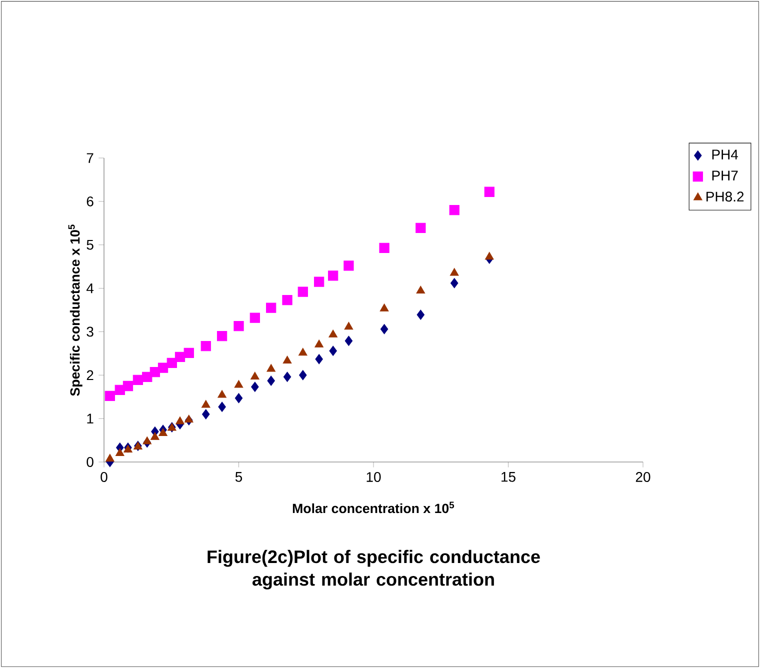  I want to click on x-tick-label: 15, so click(509, 477).